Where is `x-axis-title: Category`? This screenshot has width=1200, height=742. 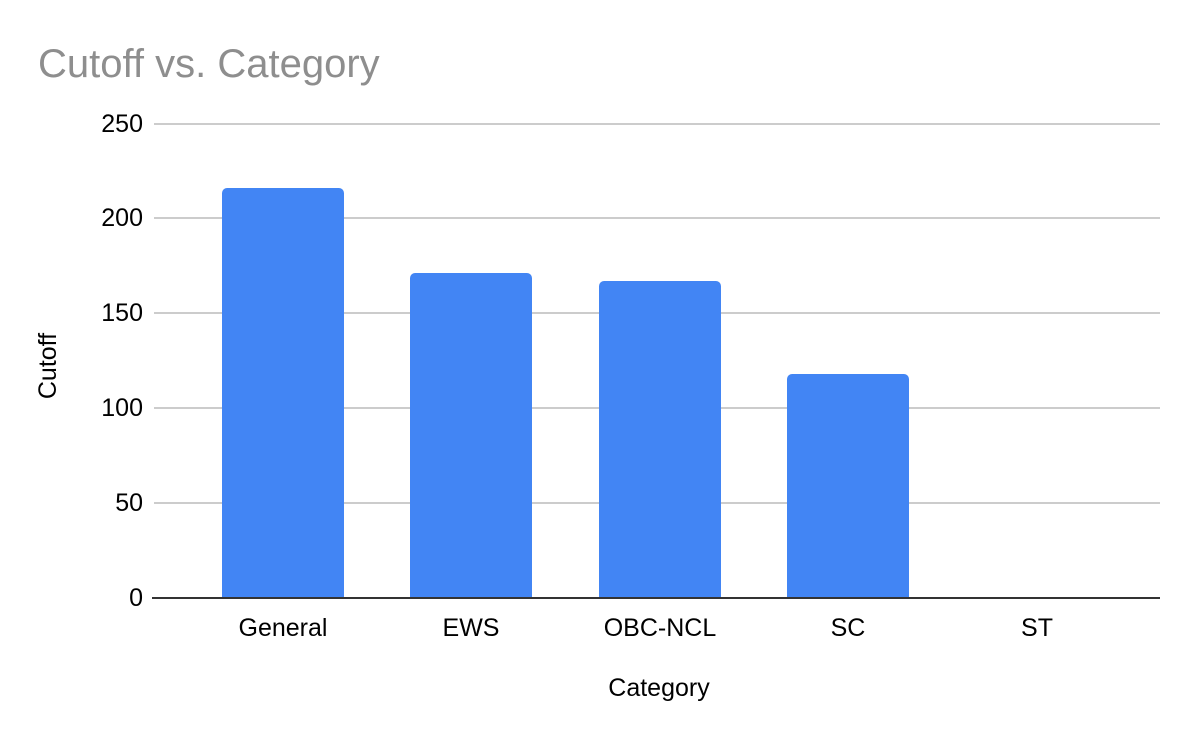
x-axis-title: Category is located at coordinates (659, 688).